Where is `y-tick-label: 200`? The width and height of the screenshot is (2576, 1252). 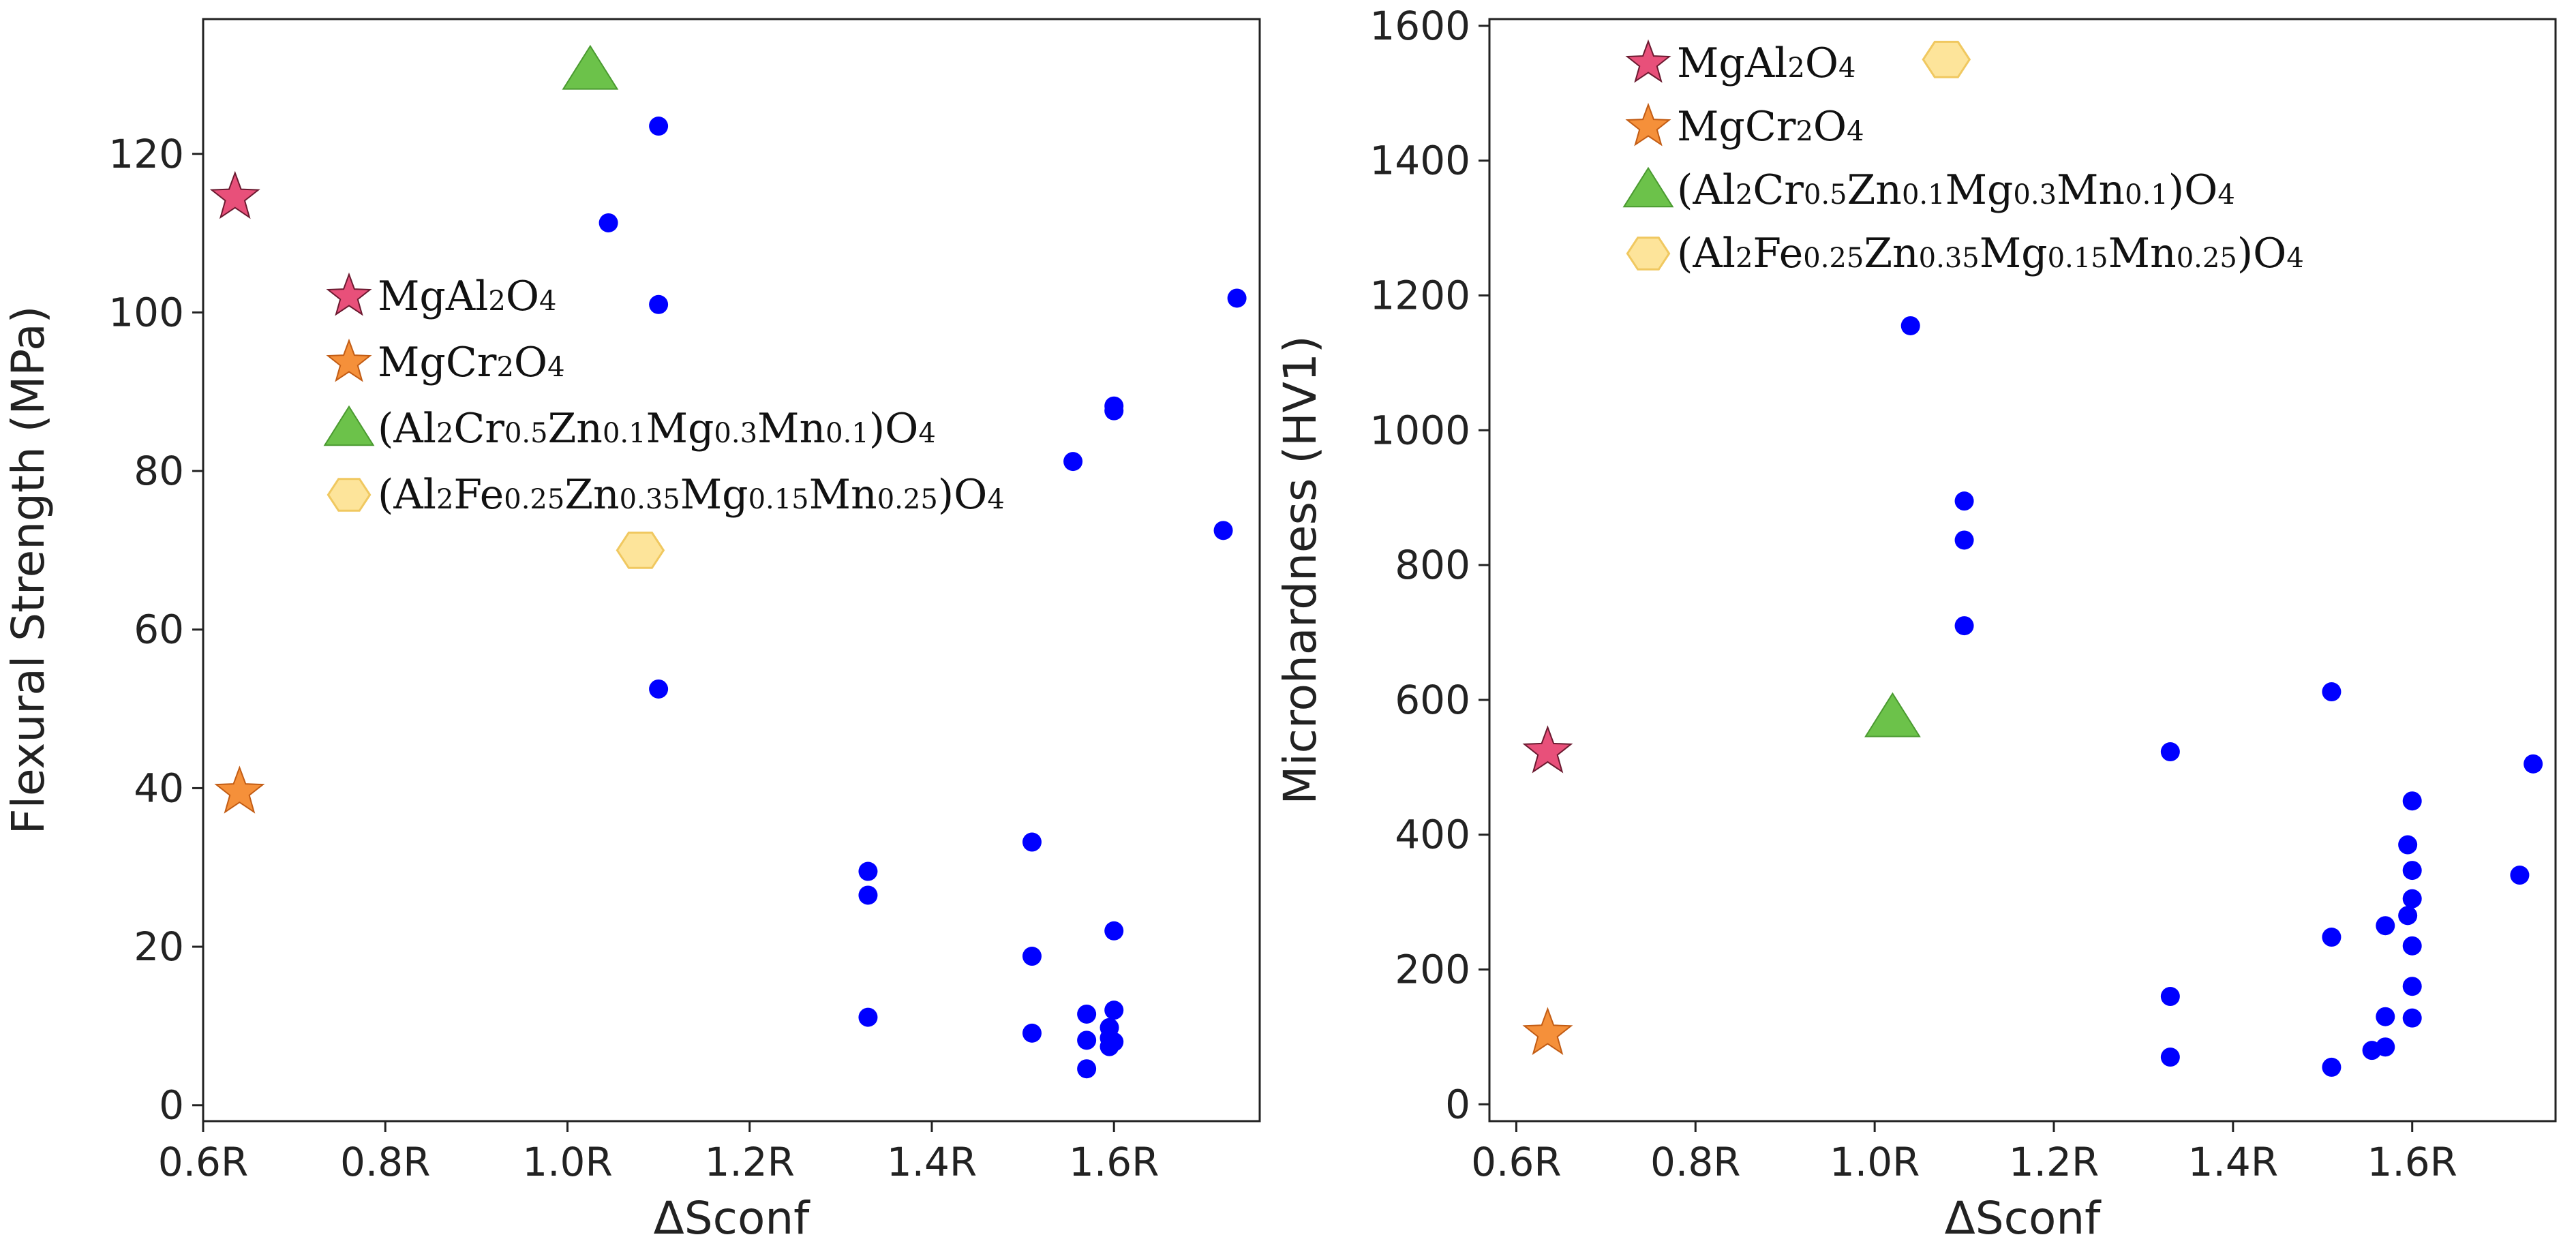 y-tick-label: 200 is located at coordinates (1432, 969).